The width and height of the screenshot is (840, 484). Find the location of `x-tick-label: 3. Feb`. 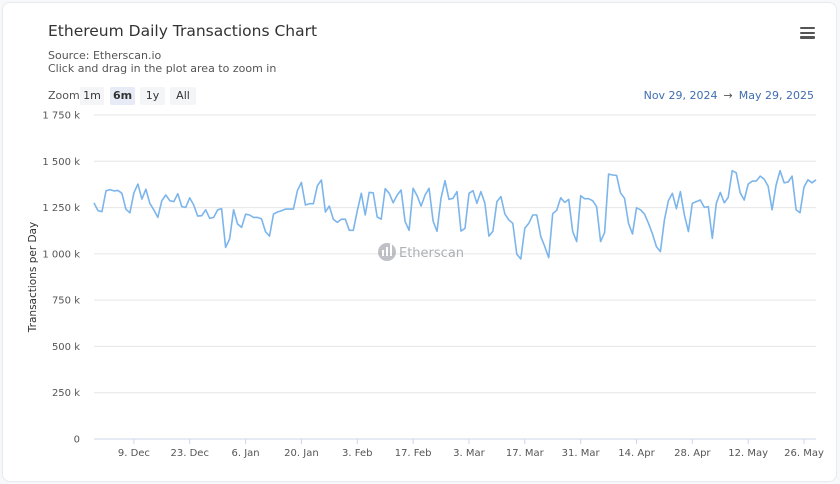

x-tick-label: 3. Feb is located at coordinates (357, 453).